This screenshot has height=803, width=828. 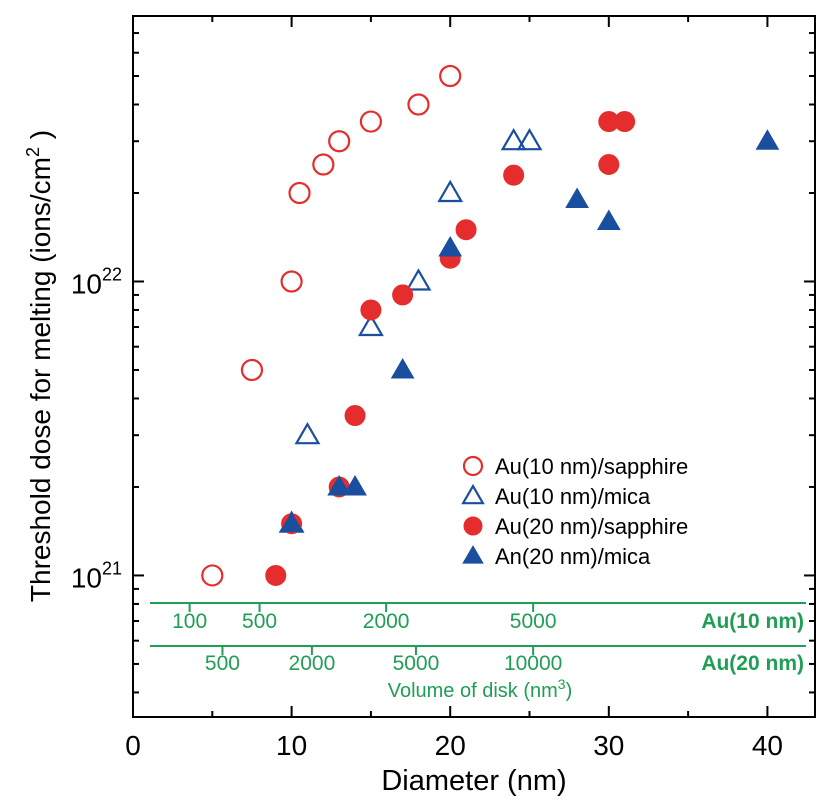 I want to click on volume-axis-title: Volume of disk (nm3), so click(x=480, y=689).